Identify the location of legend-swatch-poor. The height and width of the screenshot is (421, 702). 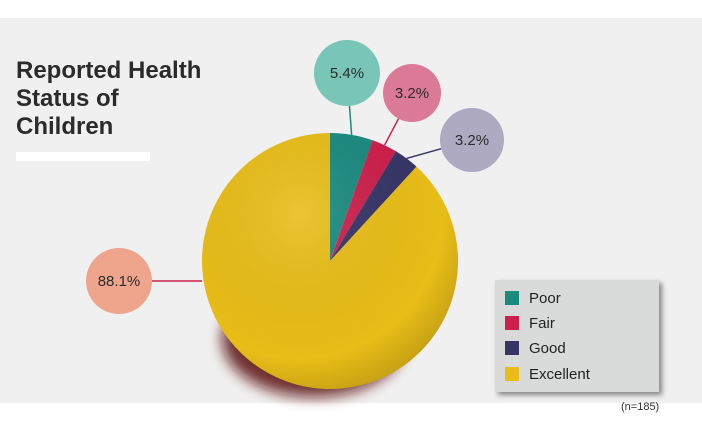
(512, 298).